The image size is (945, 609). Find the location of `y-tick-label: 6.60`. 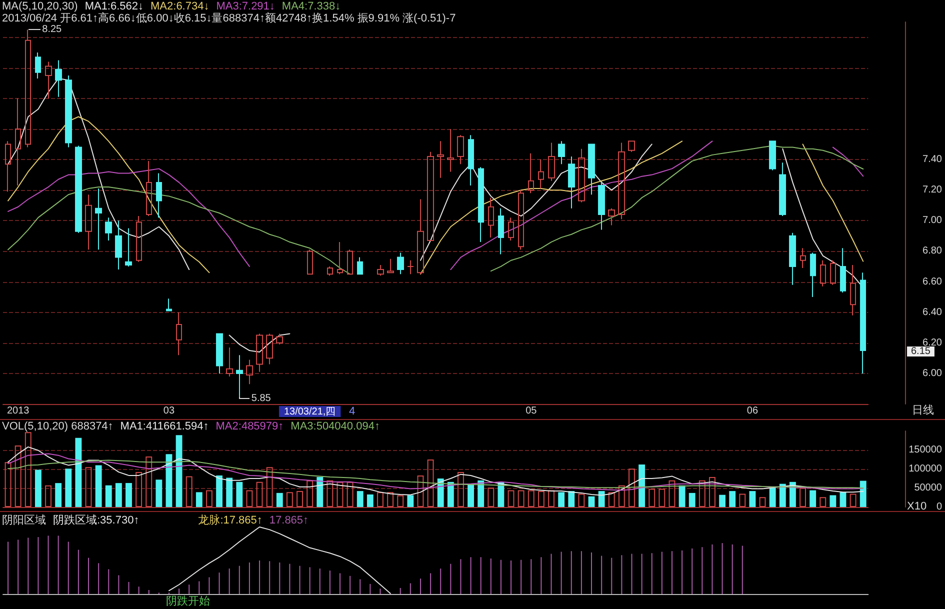

y-tick-label: 6.60 is located at coordinates (932, 282).